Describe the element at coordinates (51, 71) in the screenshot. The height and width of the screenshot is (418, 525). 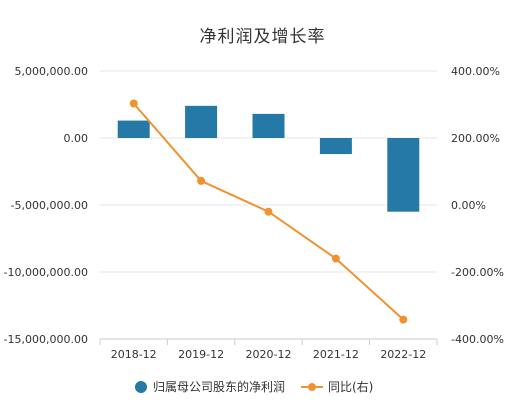
I see `left-tick-label: 5,000,000.00` at that location.